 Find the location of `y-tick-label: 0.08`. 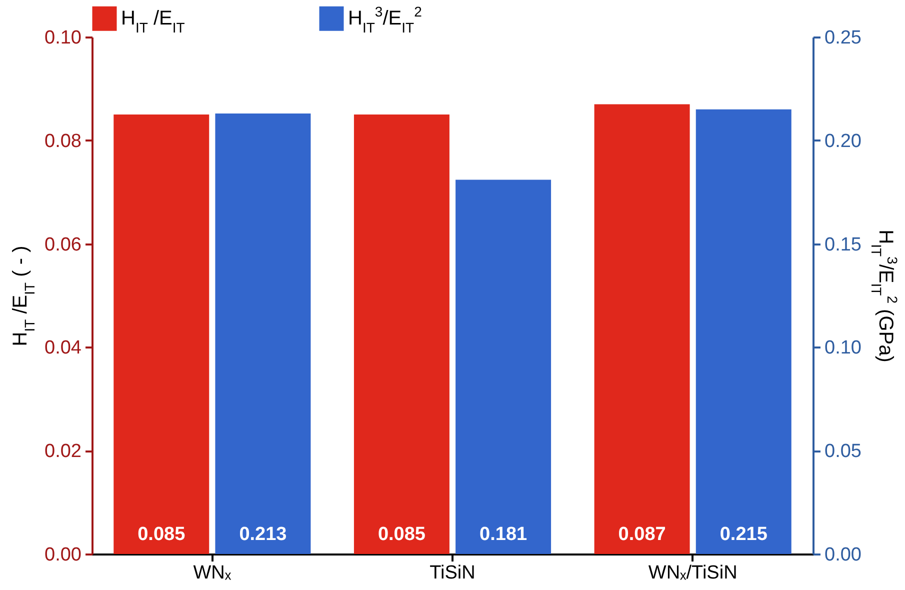

y-tick-label: 0.08 is located at coordinates (63, 141).